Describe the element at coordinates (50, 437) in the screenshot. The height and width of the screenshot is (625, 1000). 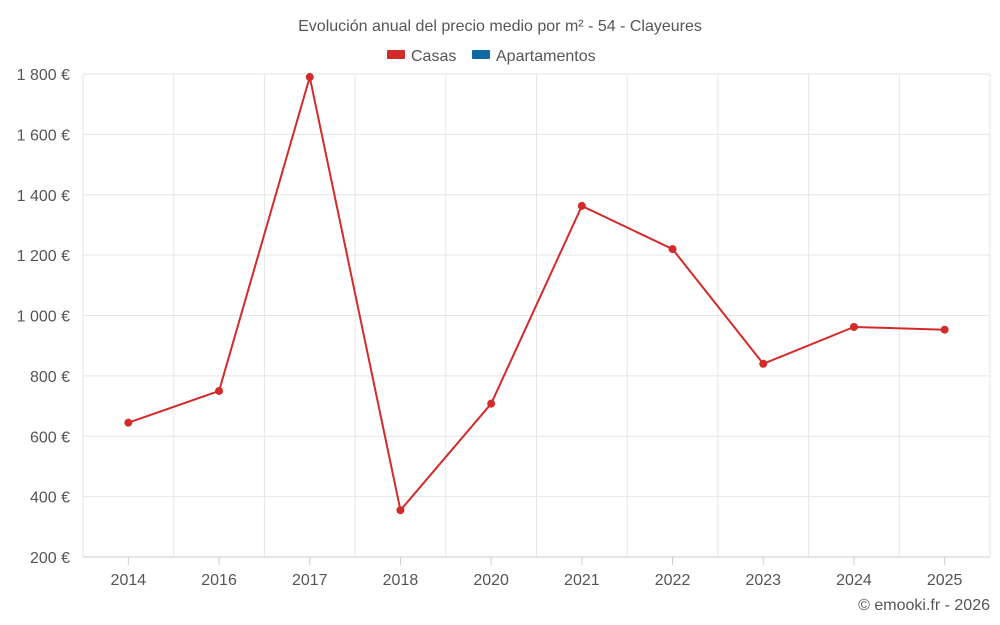
I see `y-tick-label: 600 €` at that location.